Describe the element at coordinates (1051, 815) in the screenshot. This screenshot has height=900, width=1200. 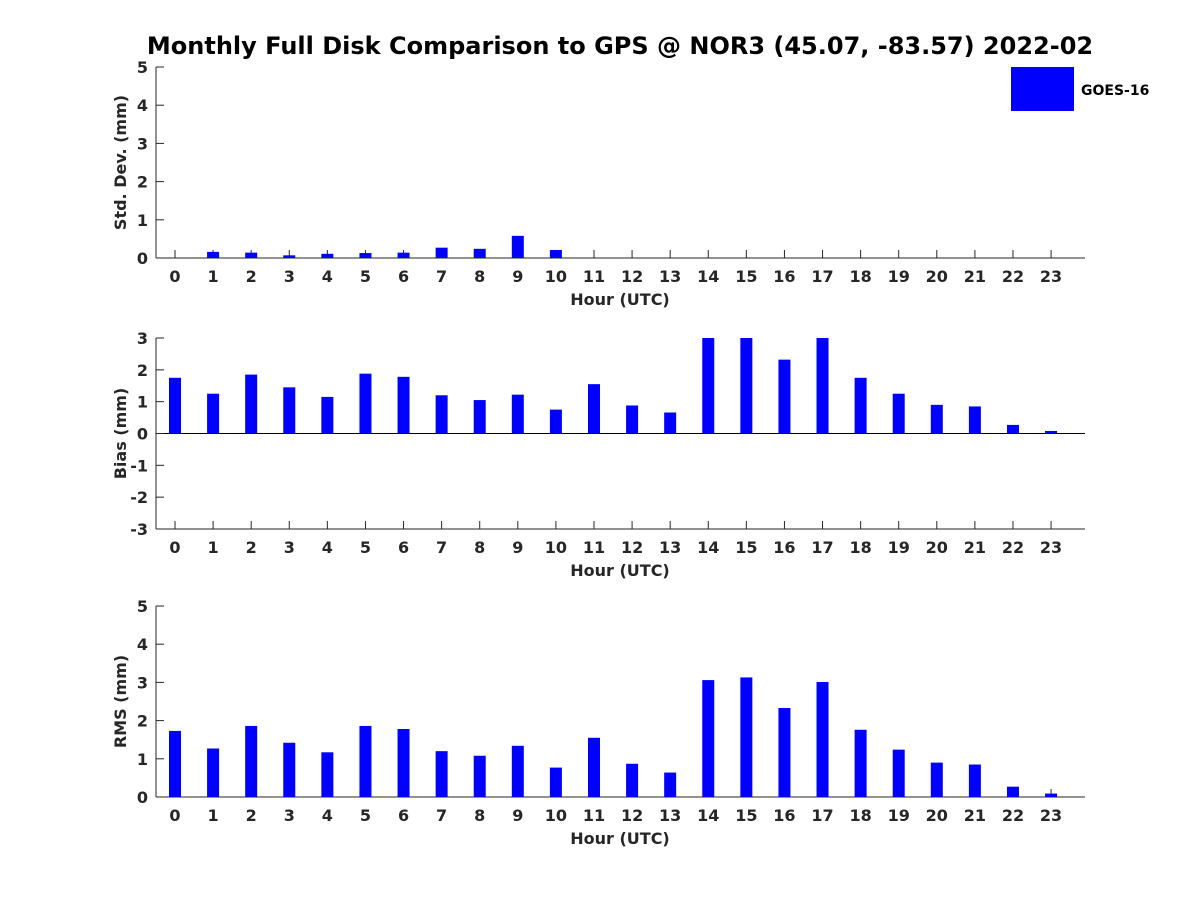
I see `x-tick-label: 23` at that location.